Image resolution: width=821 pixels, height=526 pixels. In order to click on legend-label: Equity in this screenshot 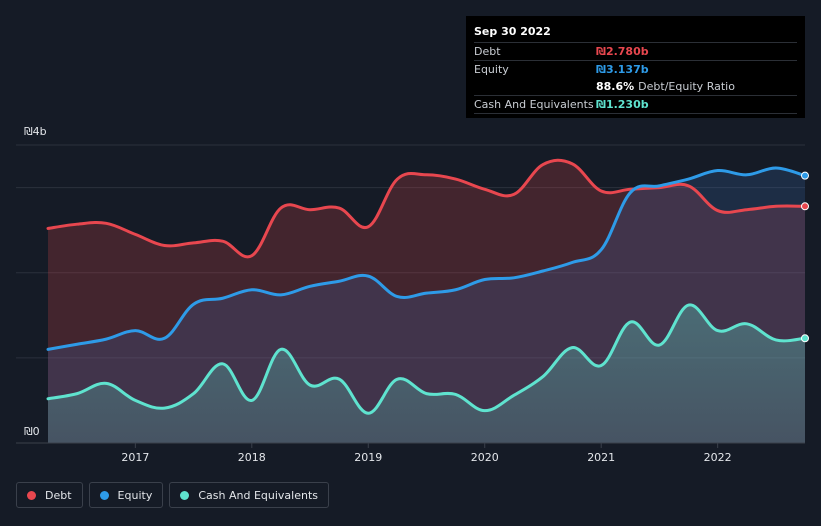, I will do `click(135, 495)`.